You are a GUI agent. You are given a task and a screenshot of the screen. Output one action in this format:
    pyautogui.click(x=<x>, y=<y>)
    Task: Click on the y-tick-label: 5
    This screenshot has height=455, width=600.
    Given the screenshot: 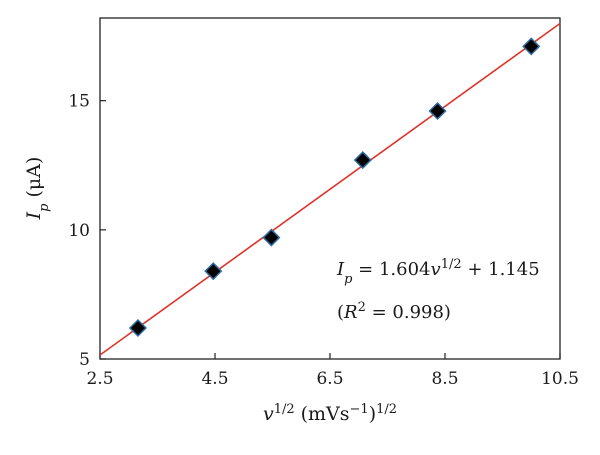 What is the action you would take?
    pyautogui.click(x=84, y=360)
    